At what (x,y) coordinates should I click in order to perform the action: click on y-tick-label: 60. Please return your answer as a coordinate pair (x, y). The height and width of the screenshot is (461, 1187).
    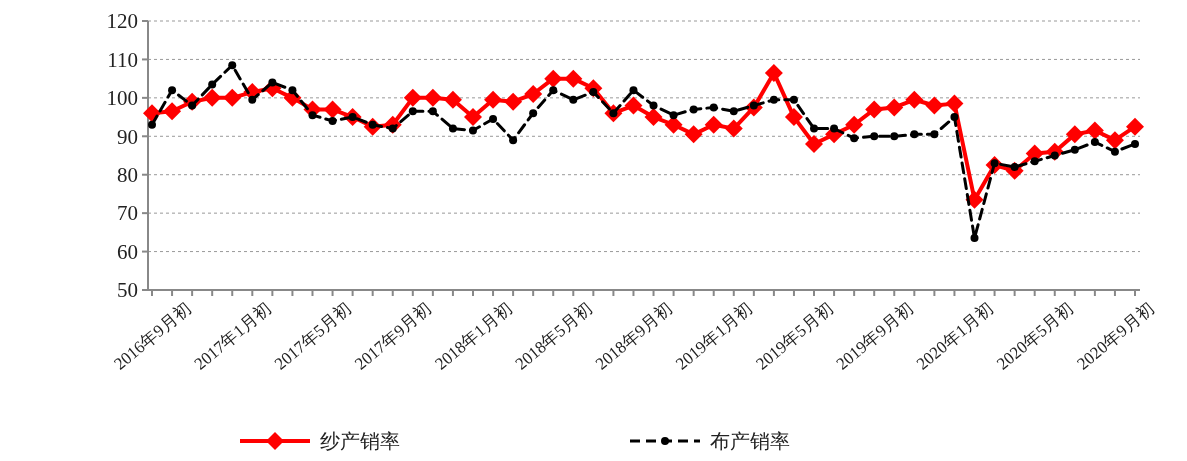
    Looking at the image, I should click on (127, 251).